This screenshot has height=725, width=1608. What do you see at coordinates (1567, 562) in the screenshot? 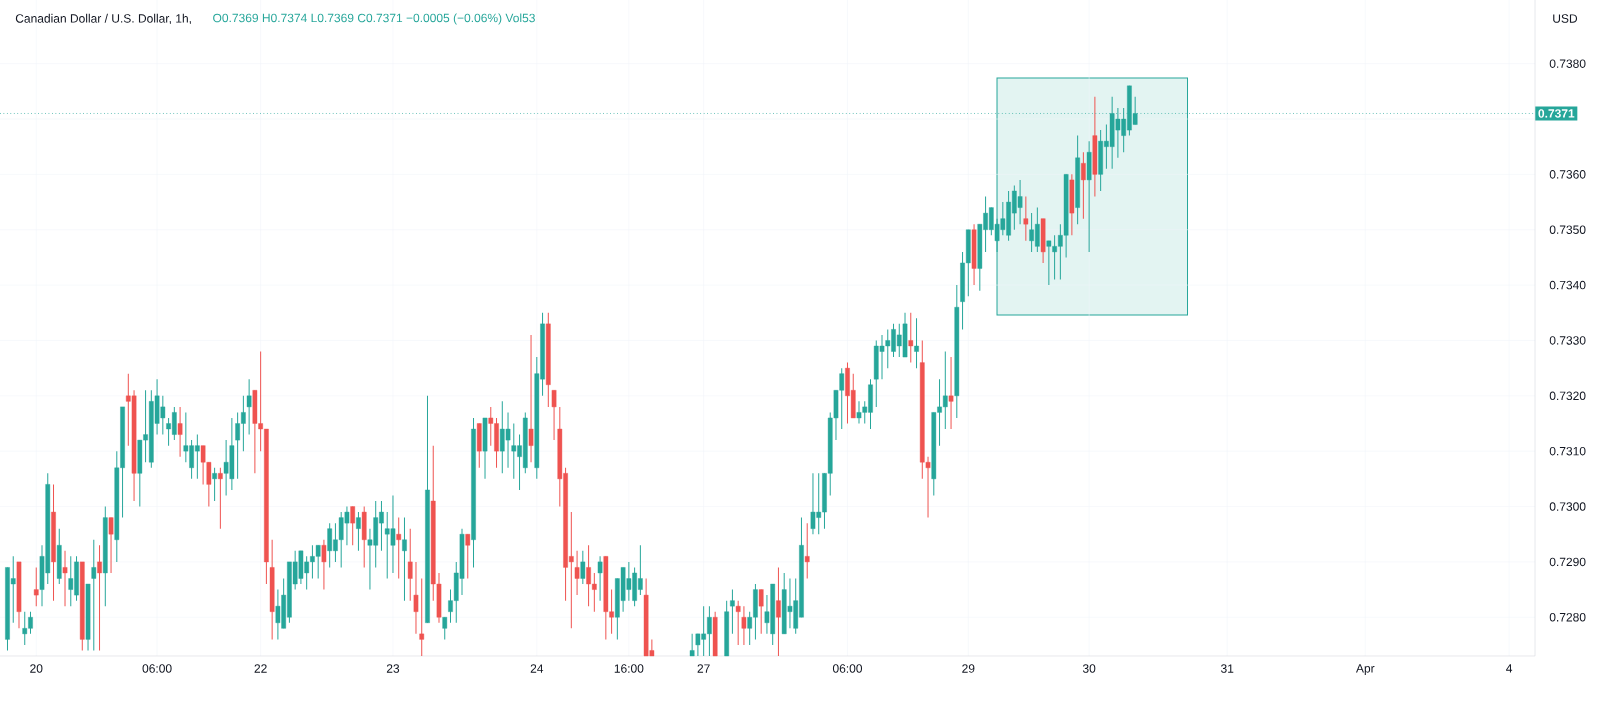
I see `y-tick-label: 0.7290` at bounding box center [1567, 562].